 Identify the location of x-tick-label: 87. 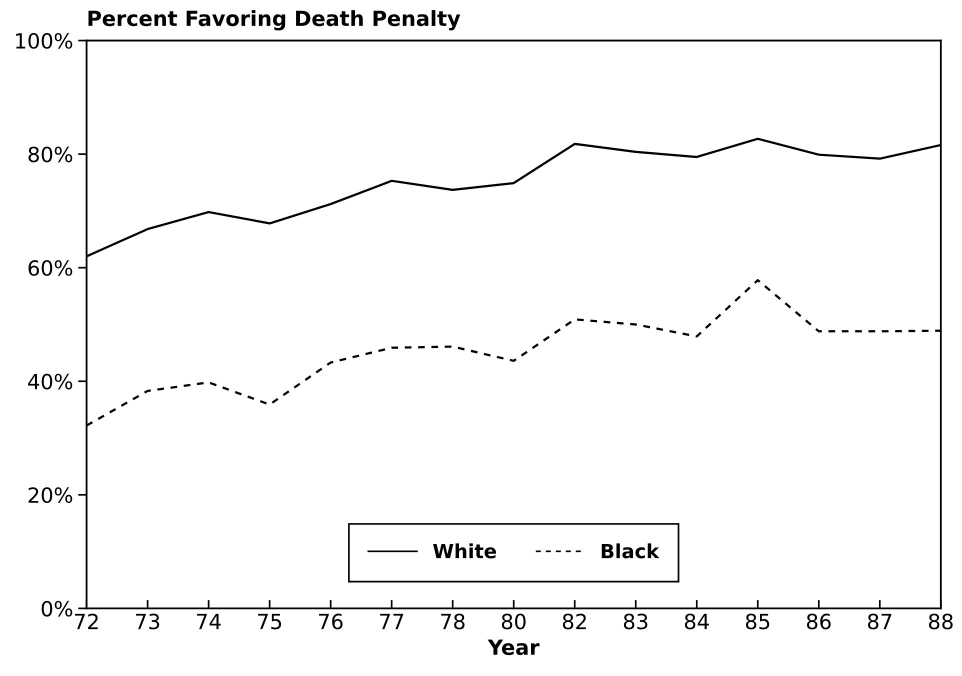
(880, 622).